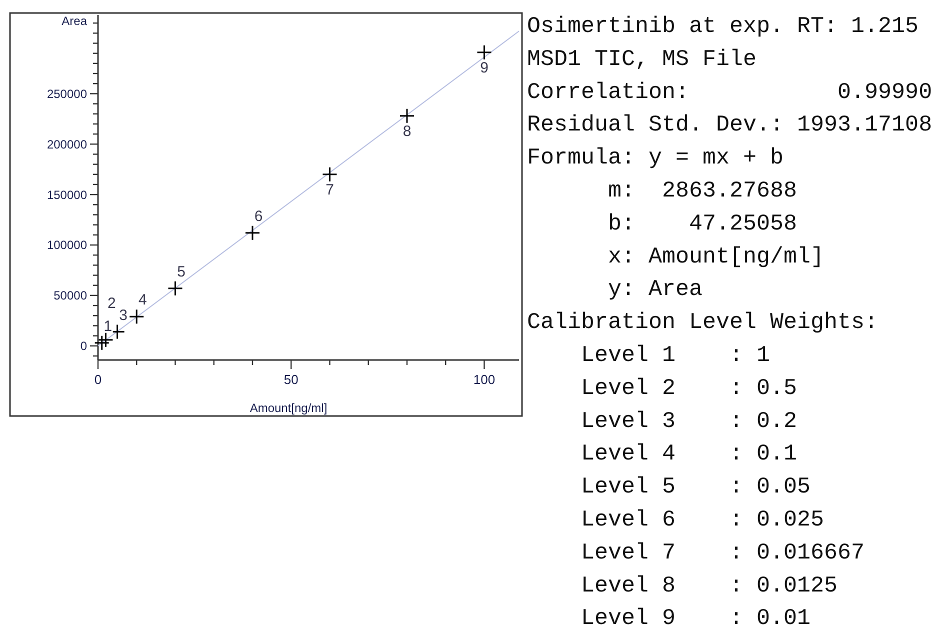  What do you see at coordinates (67, 93) in the screenshot?
I see `y-tick-label: 250000` at bounding box center [67, 93].